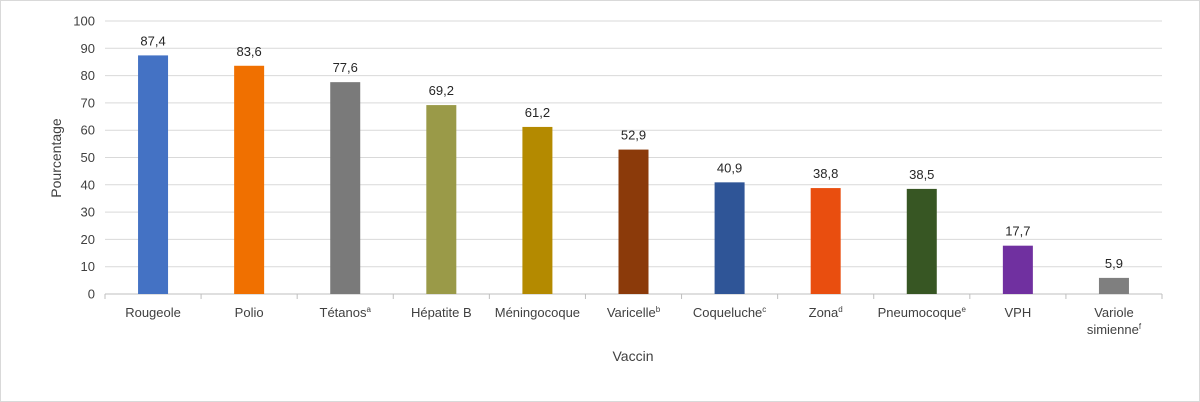 This screenshot has width=1200, height=402. I want to click on data-label: 38,8, so click(825, 173).